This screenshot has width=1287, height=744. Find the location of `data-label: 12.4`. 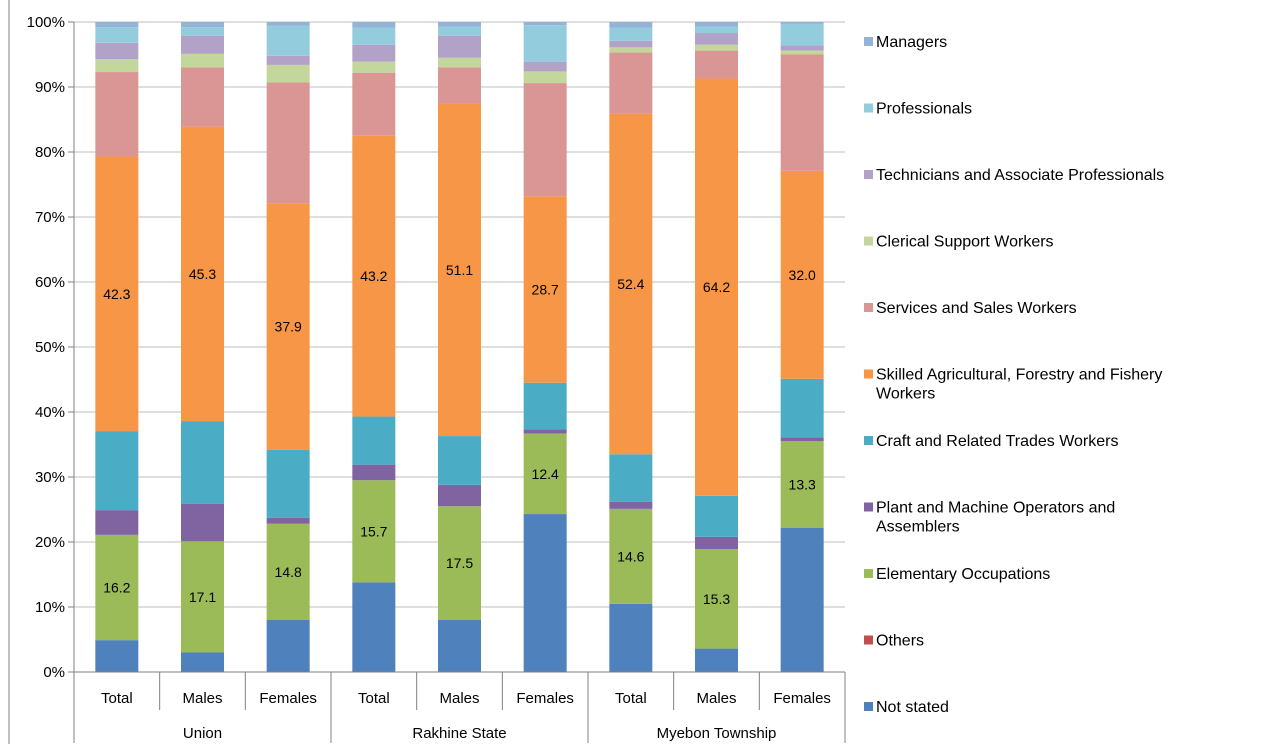

data-label: 12.4 is located at coordinates (545, 474).